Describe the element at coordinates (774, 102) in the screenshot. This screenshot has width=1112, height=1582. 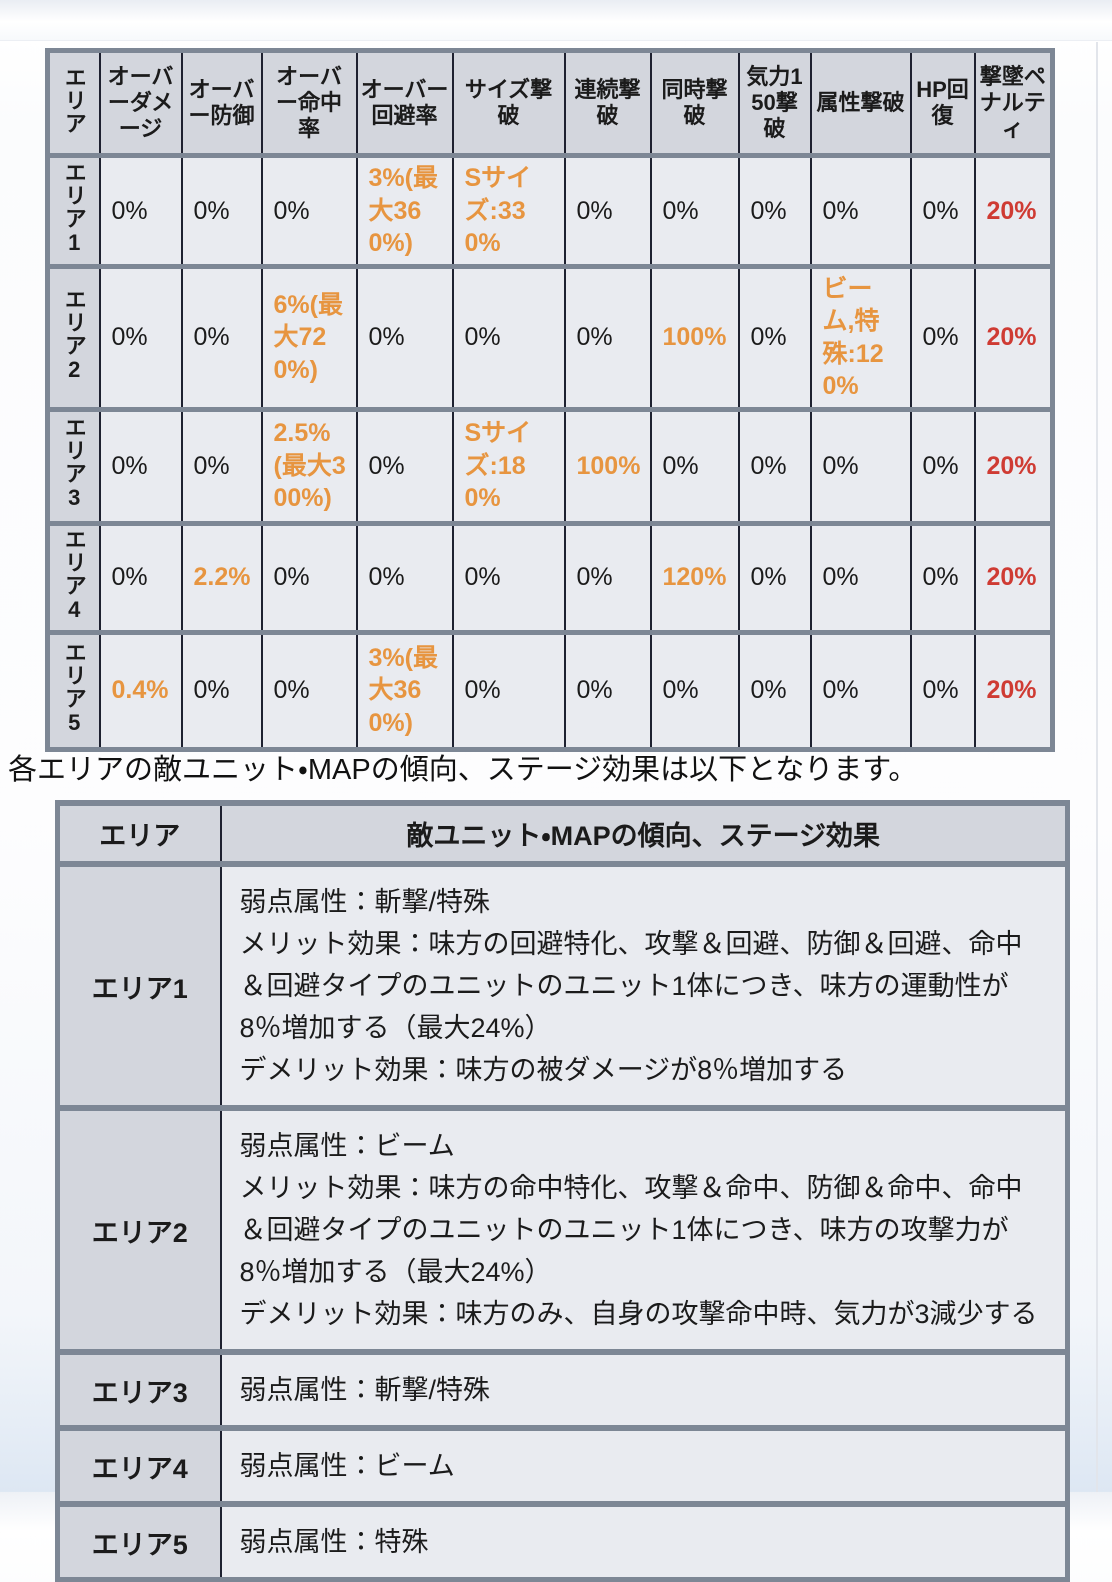
I see `stats-header-cell: 気力150撃破` at that location.